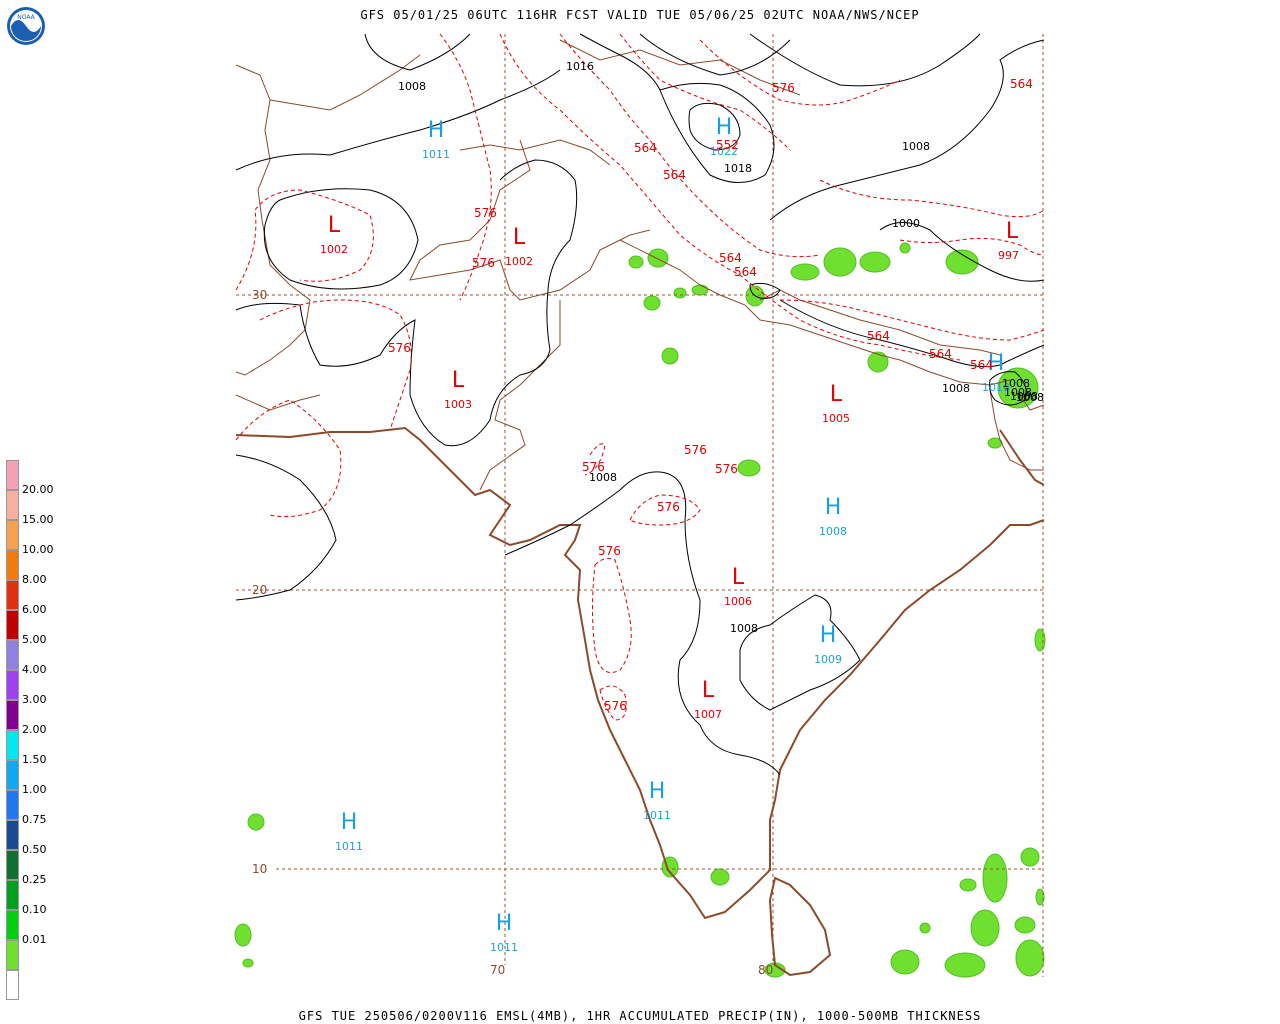  What do you see at coordinates (765, 970) in the screenshot?
I see `lon-label-80: 80` at bounding box center [765, 970].